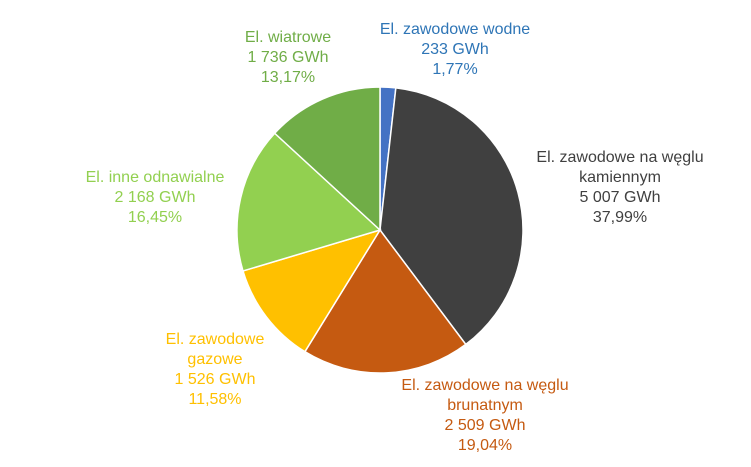 The width and height of the screenshot is (751, 467). What do you see at coordinates (155, 177) in the screenshot?
I see `label-other-renewable-name: El. inne odnawialne` at bounding box center [155, 177].